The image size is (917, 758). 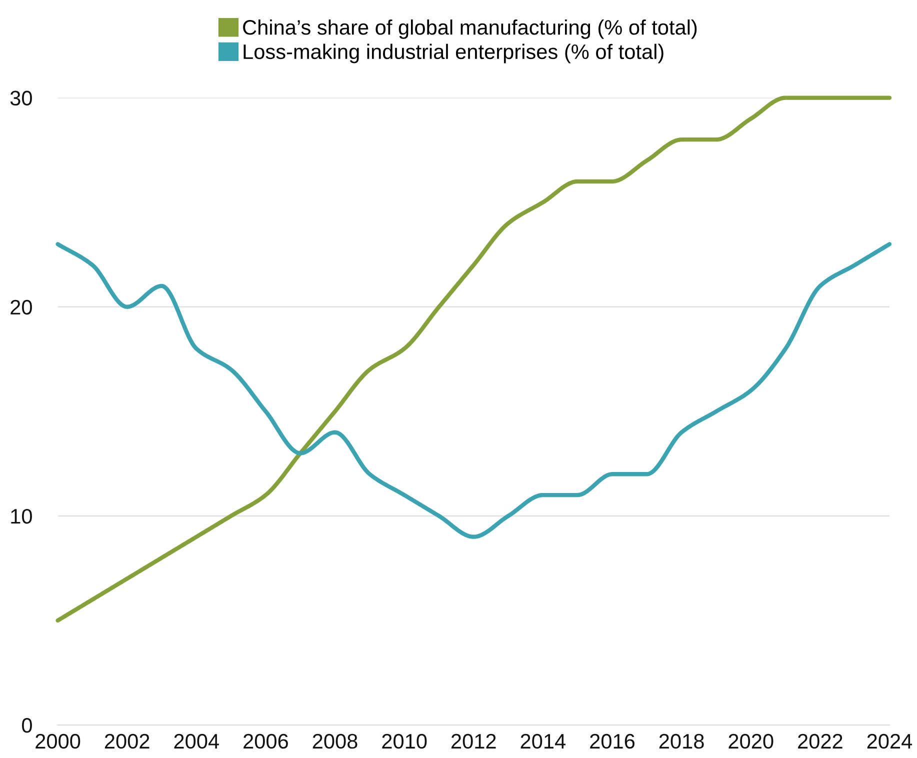 What do you see at coordinates (474, 741) in the screenshot?
I see `x-tick-label: 2012` at bounding box center [474, 741].